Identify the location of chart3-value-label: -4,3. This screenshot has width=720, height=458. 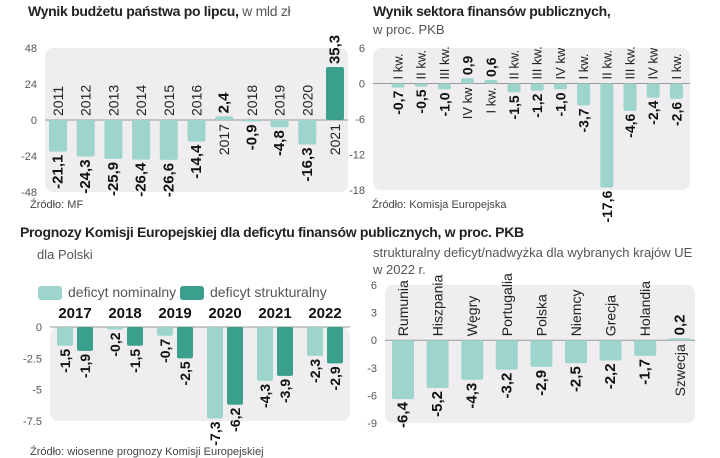
(265, 396).